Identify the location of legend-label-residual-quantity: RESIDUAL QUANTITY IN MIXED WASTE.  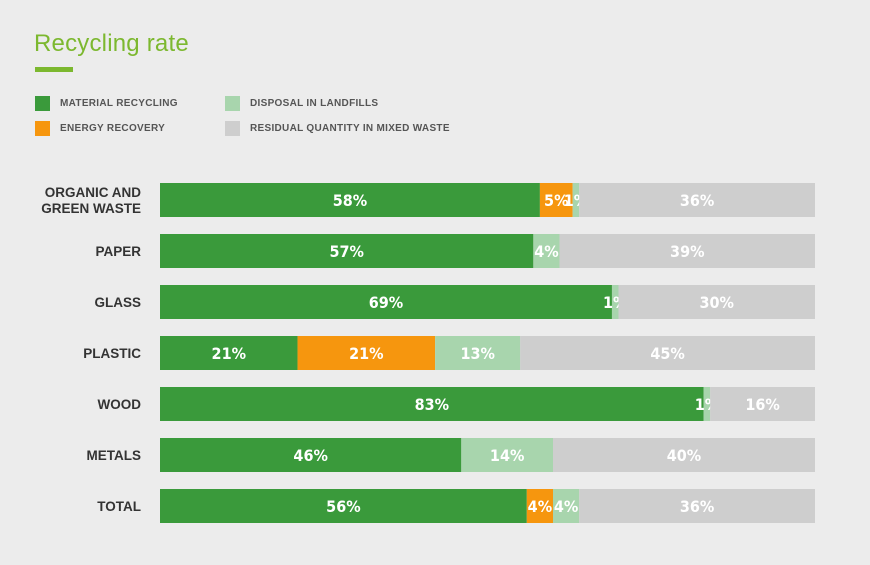
(350, 128).